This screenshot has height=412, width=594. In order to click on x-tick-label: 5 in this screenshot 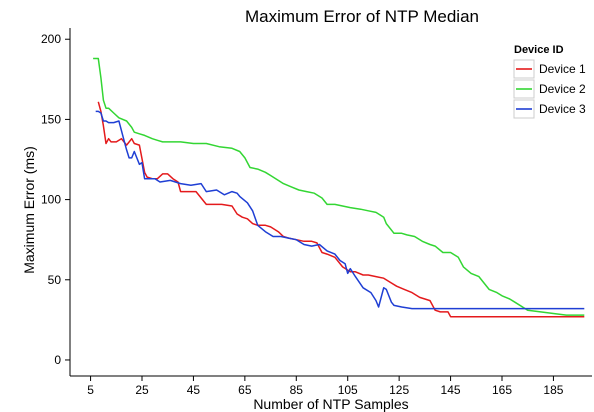, I will do `click(90, 390)`.